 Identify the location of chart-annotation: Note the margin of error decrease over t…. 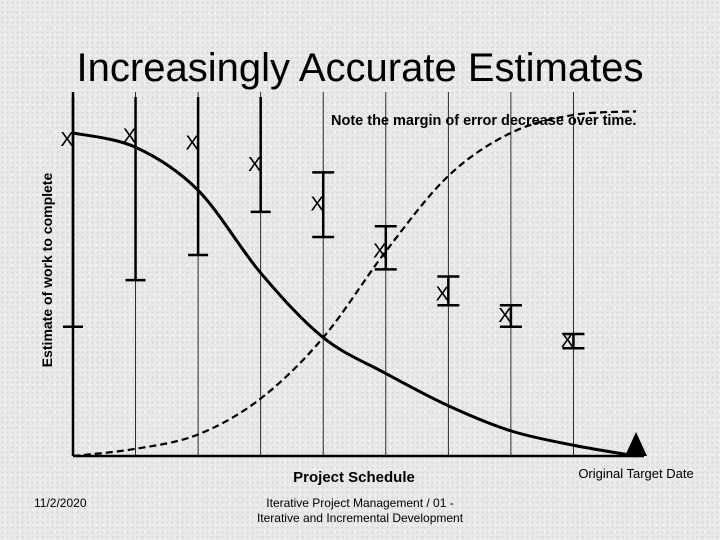
(483, 121).